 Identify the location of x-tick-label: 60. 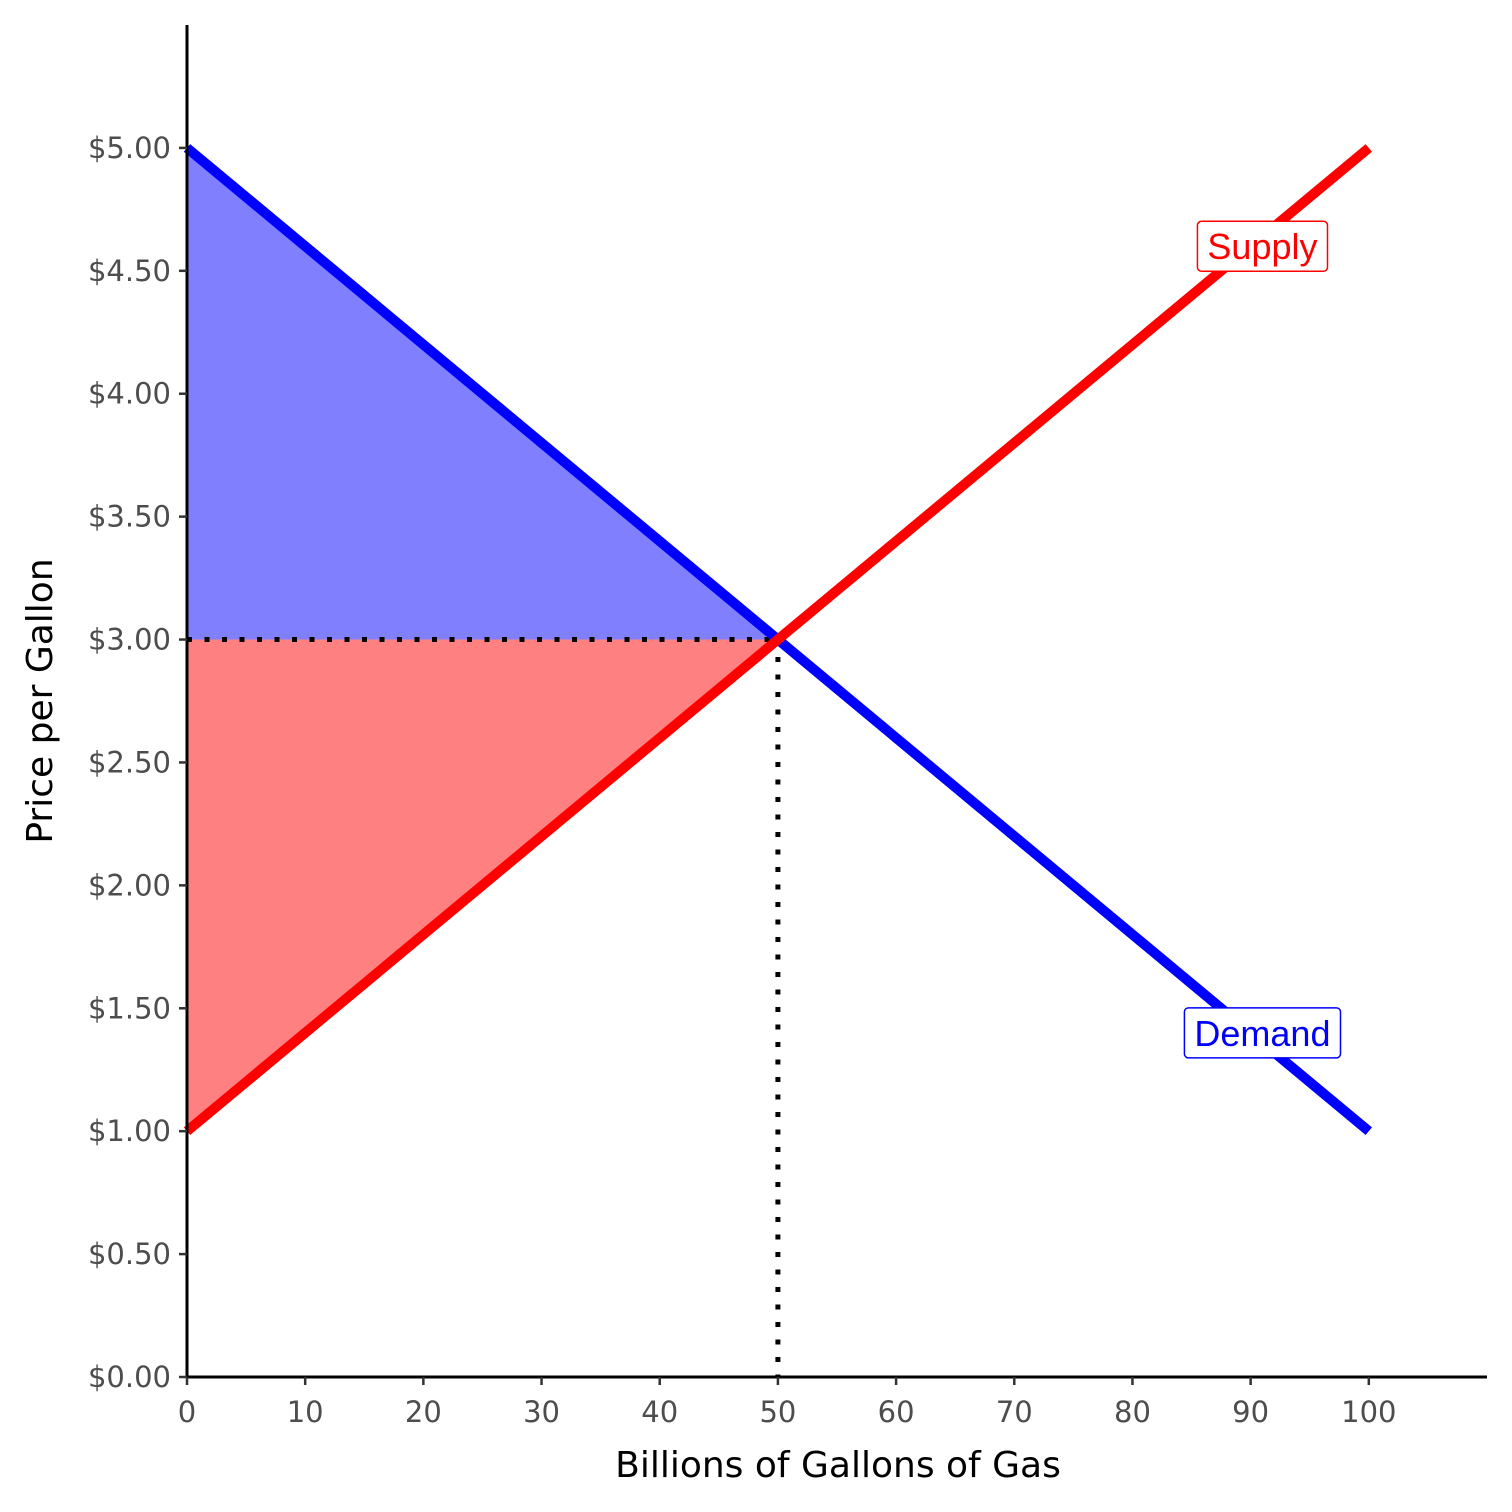
(896, 1412).